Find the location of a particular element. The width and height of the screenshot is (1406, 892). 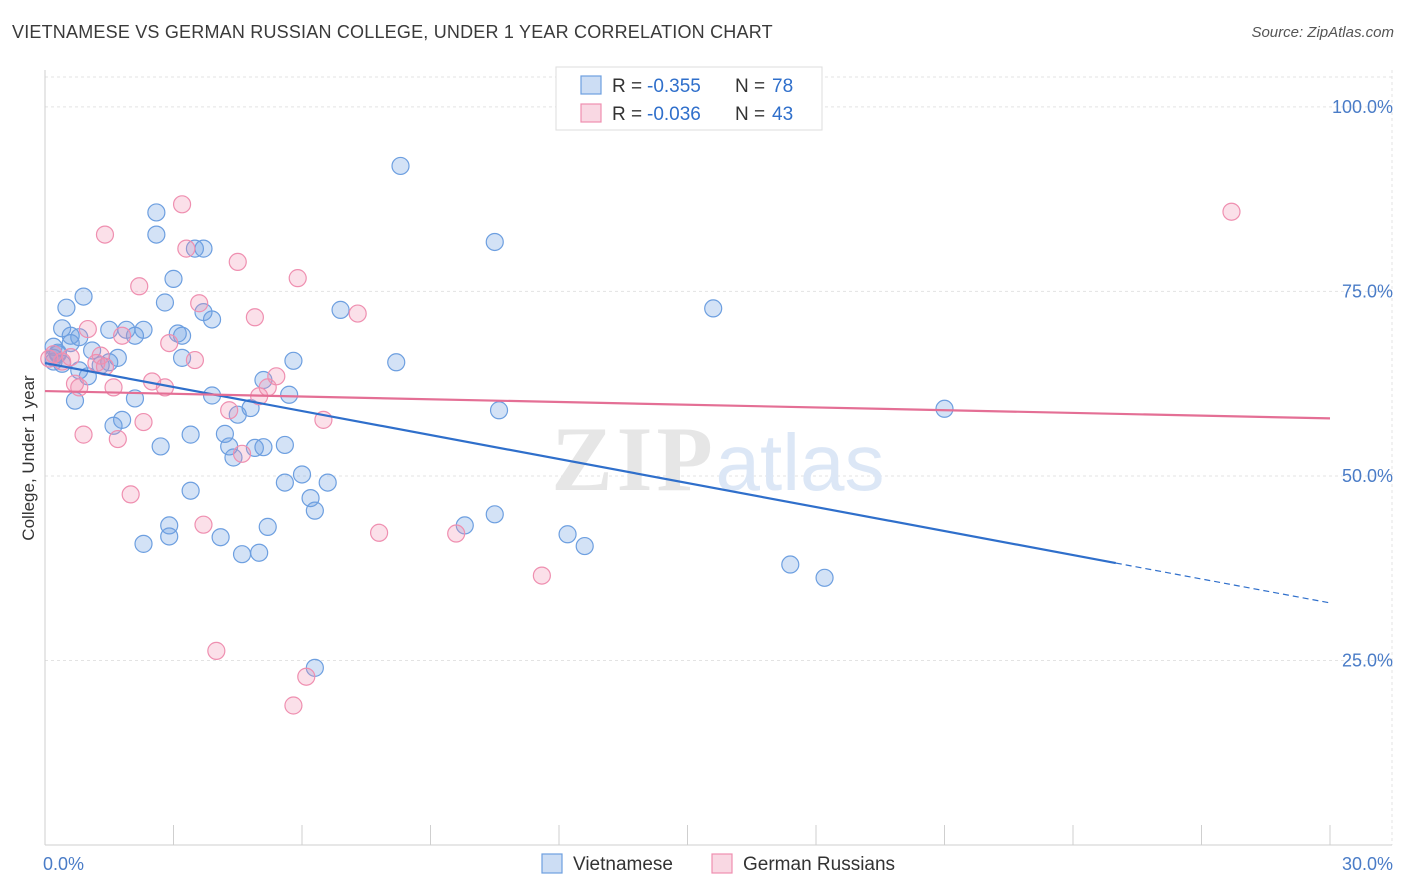

vietnamese-trend-extension is located at coordinates (1223, 583).